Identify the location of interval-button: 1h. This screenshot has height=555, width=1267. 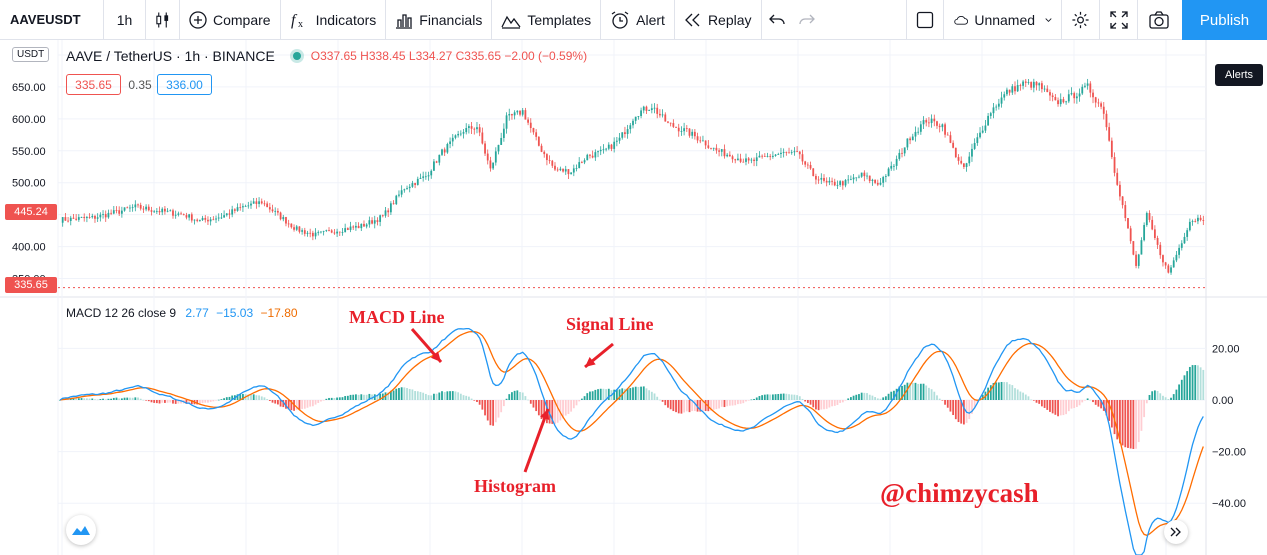
(125, 20).